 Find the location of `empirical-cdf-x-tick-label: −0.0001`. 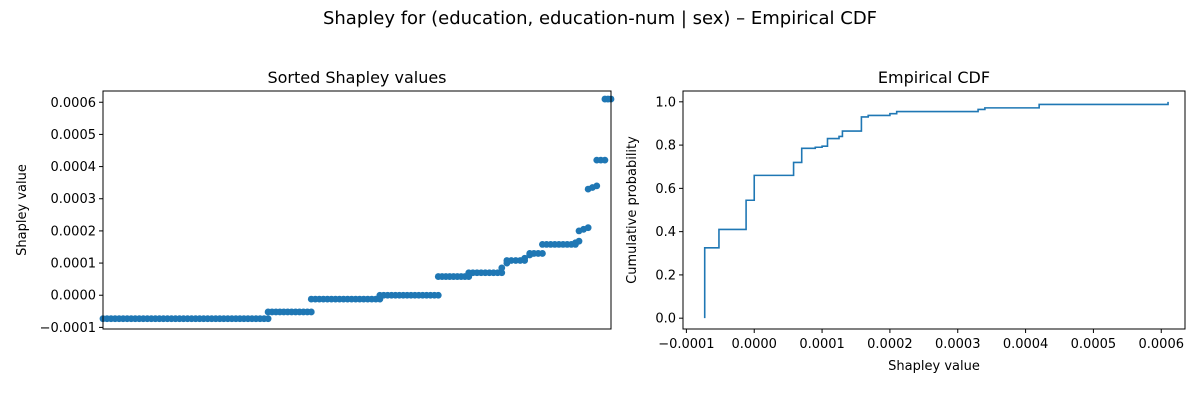

empirical-cdf-x-tick-label: −0.0001 is located at coordinates (686, 344).